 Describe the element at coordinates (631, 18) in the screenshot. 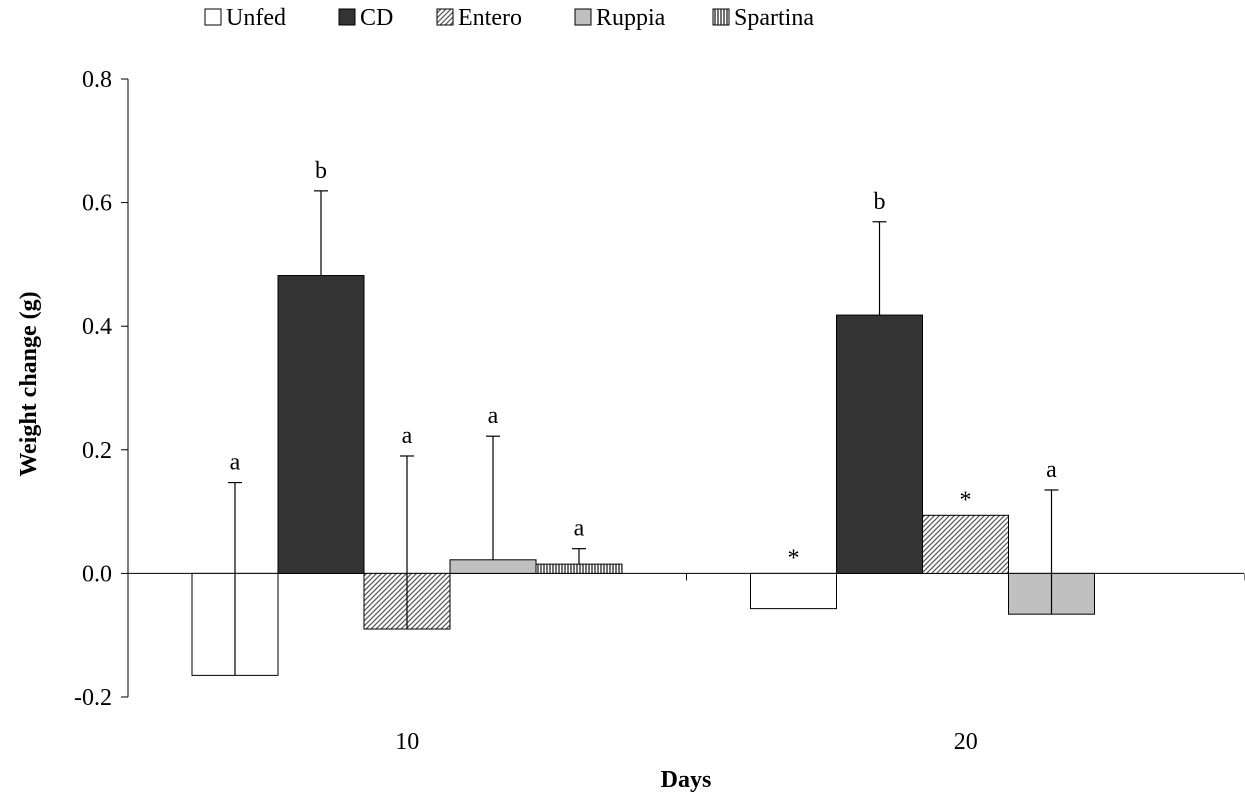

I see `legend-label: Ruppia` at that location.